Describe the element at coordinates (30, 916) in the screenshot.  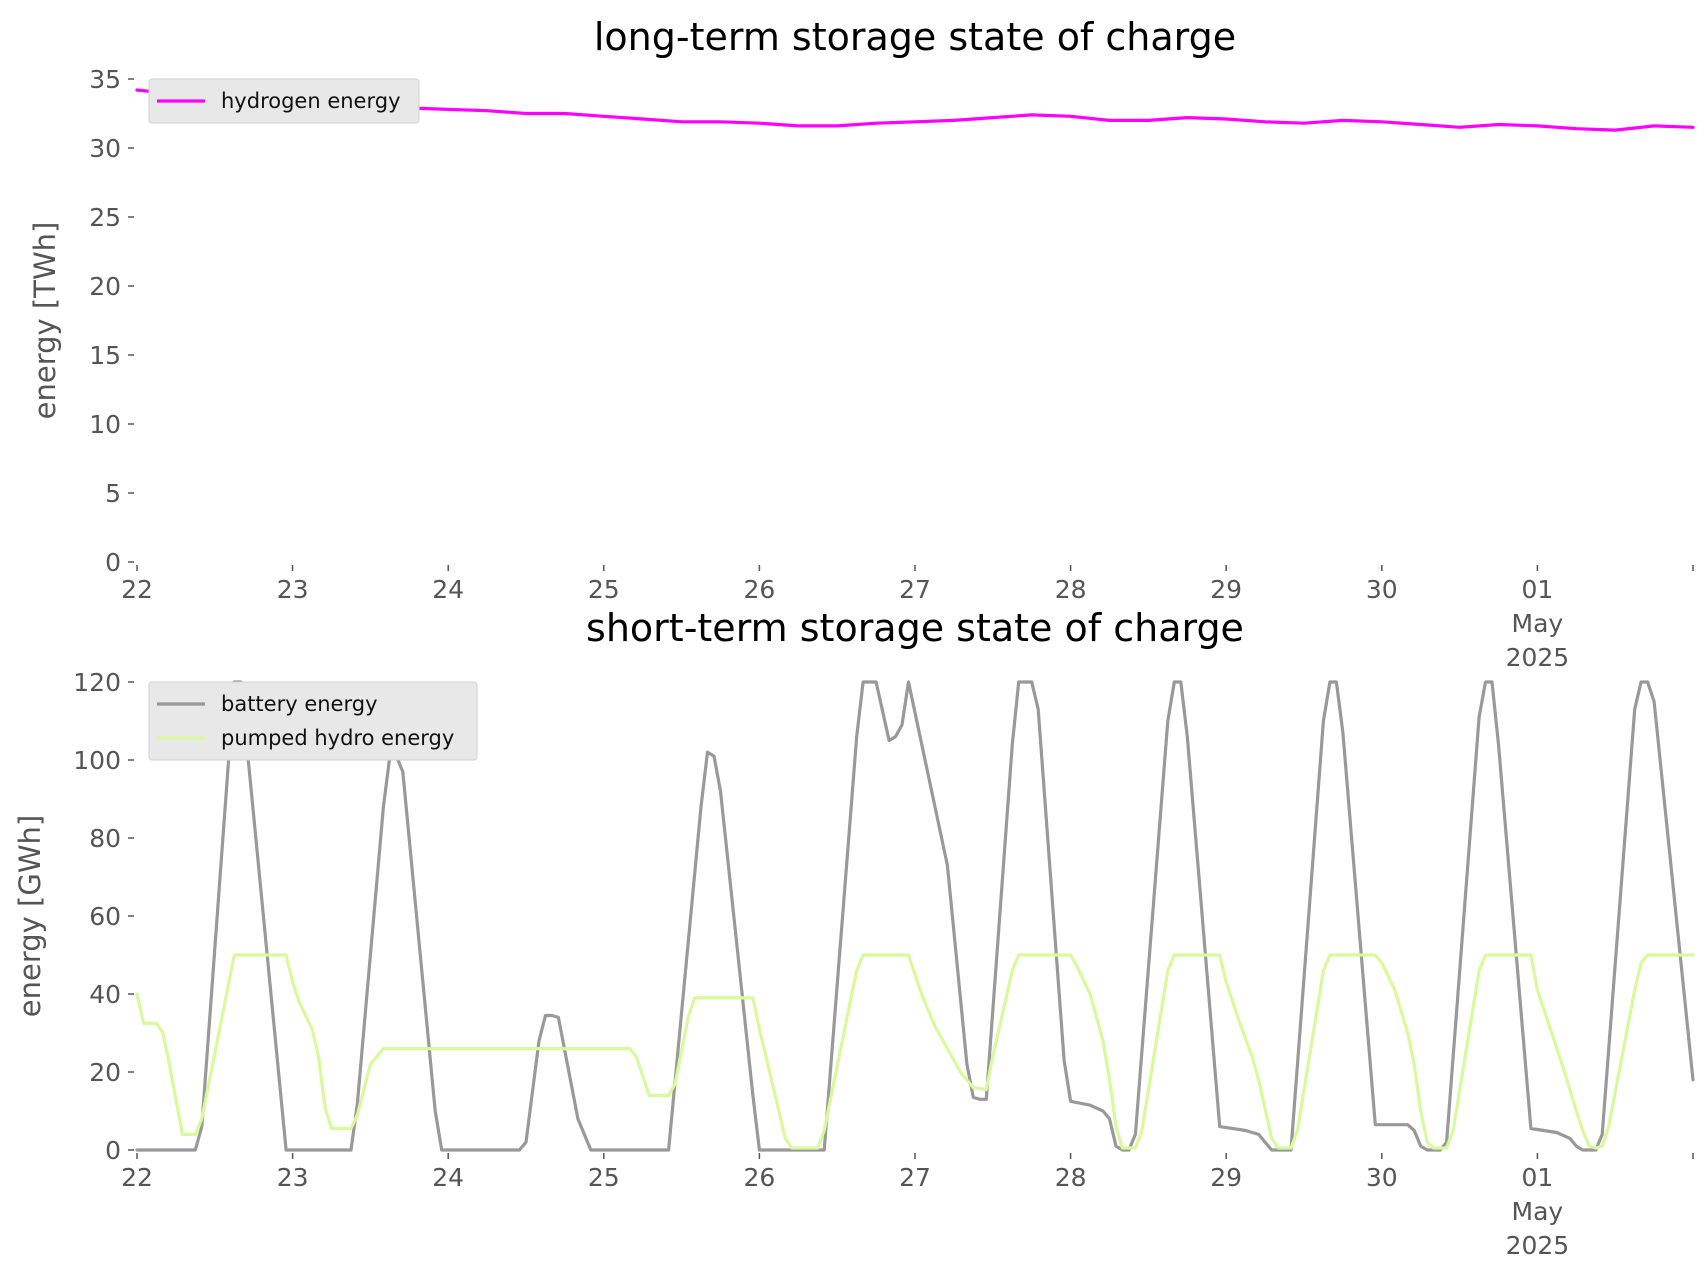
I see `y-axis-label: energy [GWh]` at that location.